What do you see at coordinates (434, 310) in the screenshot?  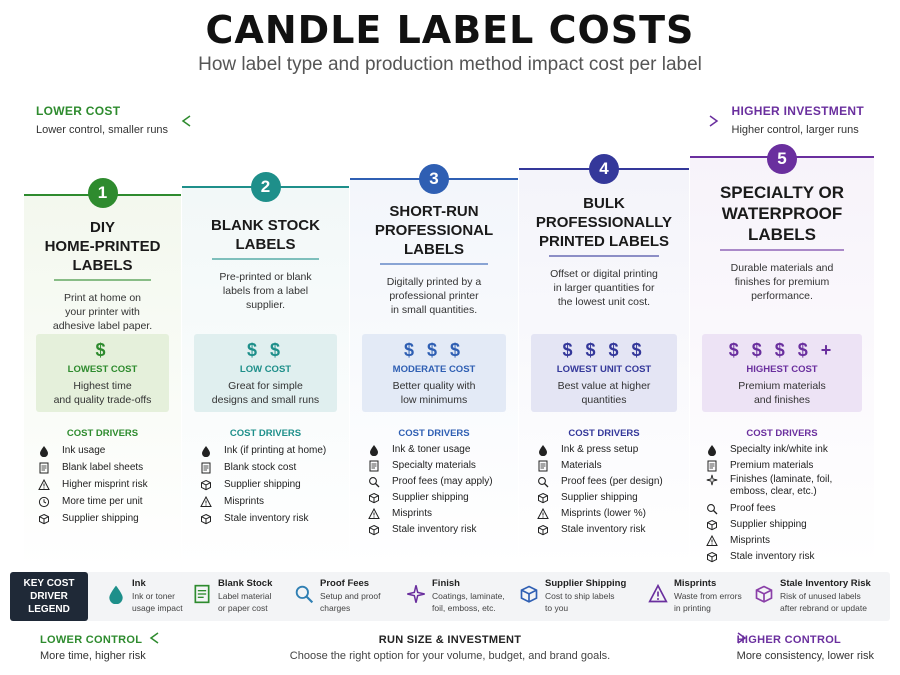 I see `card-description-line: in small quantities.` at bounding box center [434, 310].